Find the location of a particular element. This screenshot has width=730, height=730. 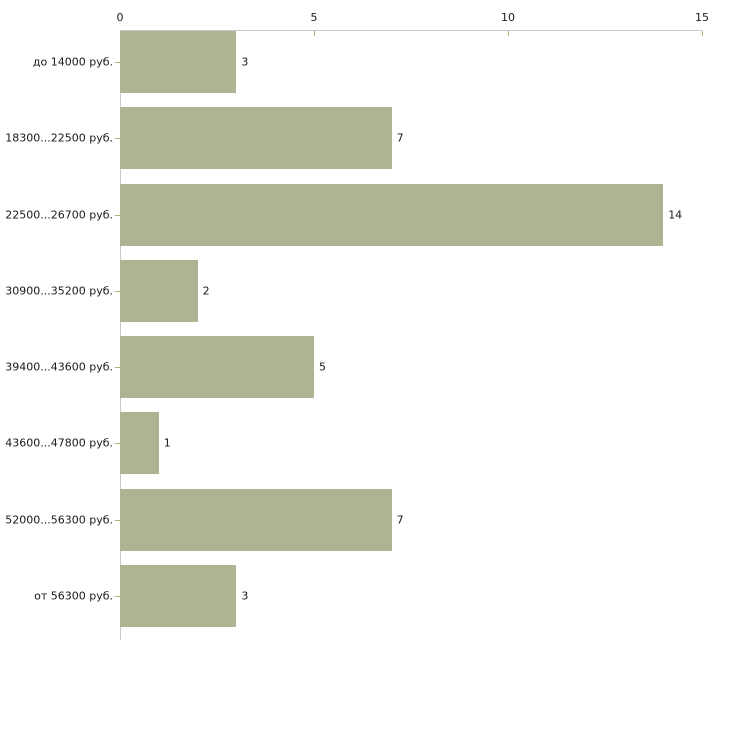

bar-value-label: 2 is located at coordinates (206, 291).